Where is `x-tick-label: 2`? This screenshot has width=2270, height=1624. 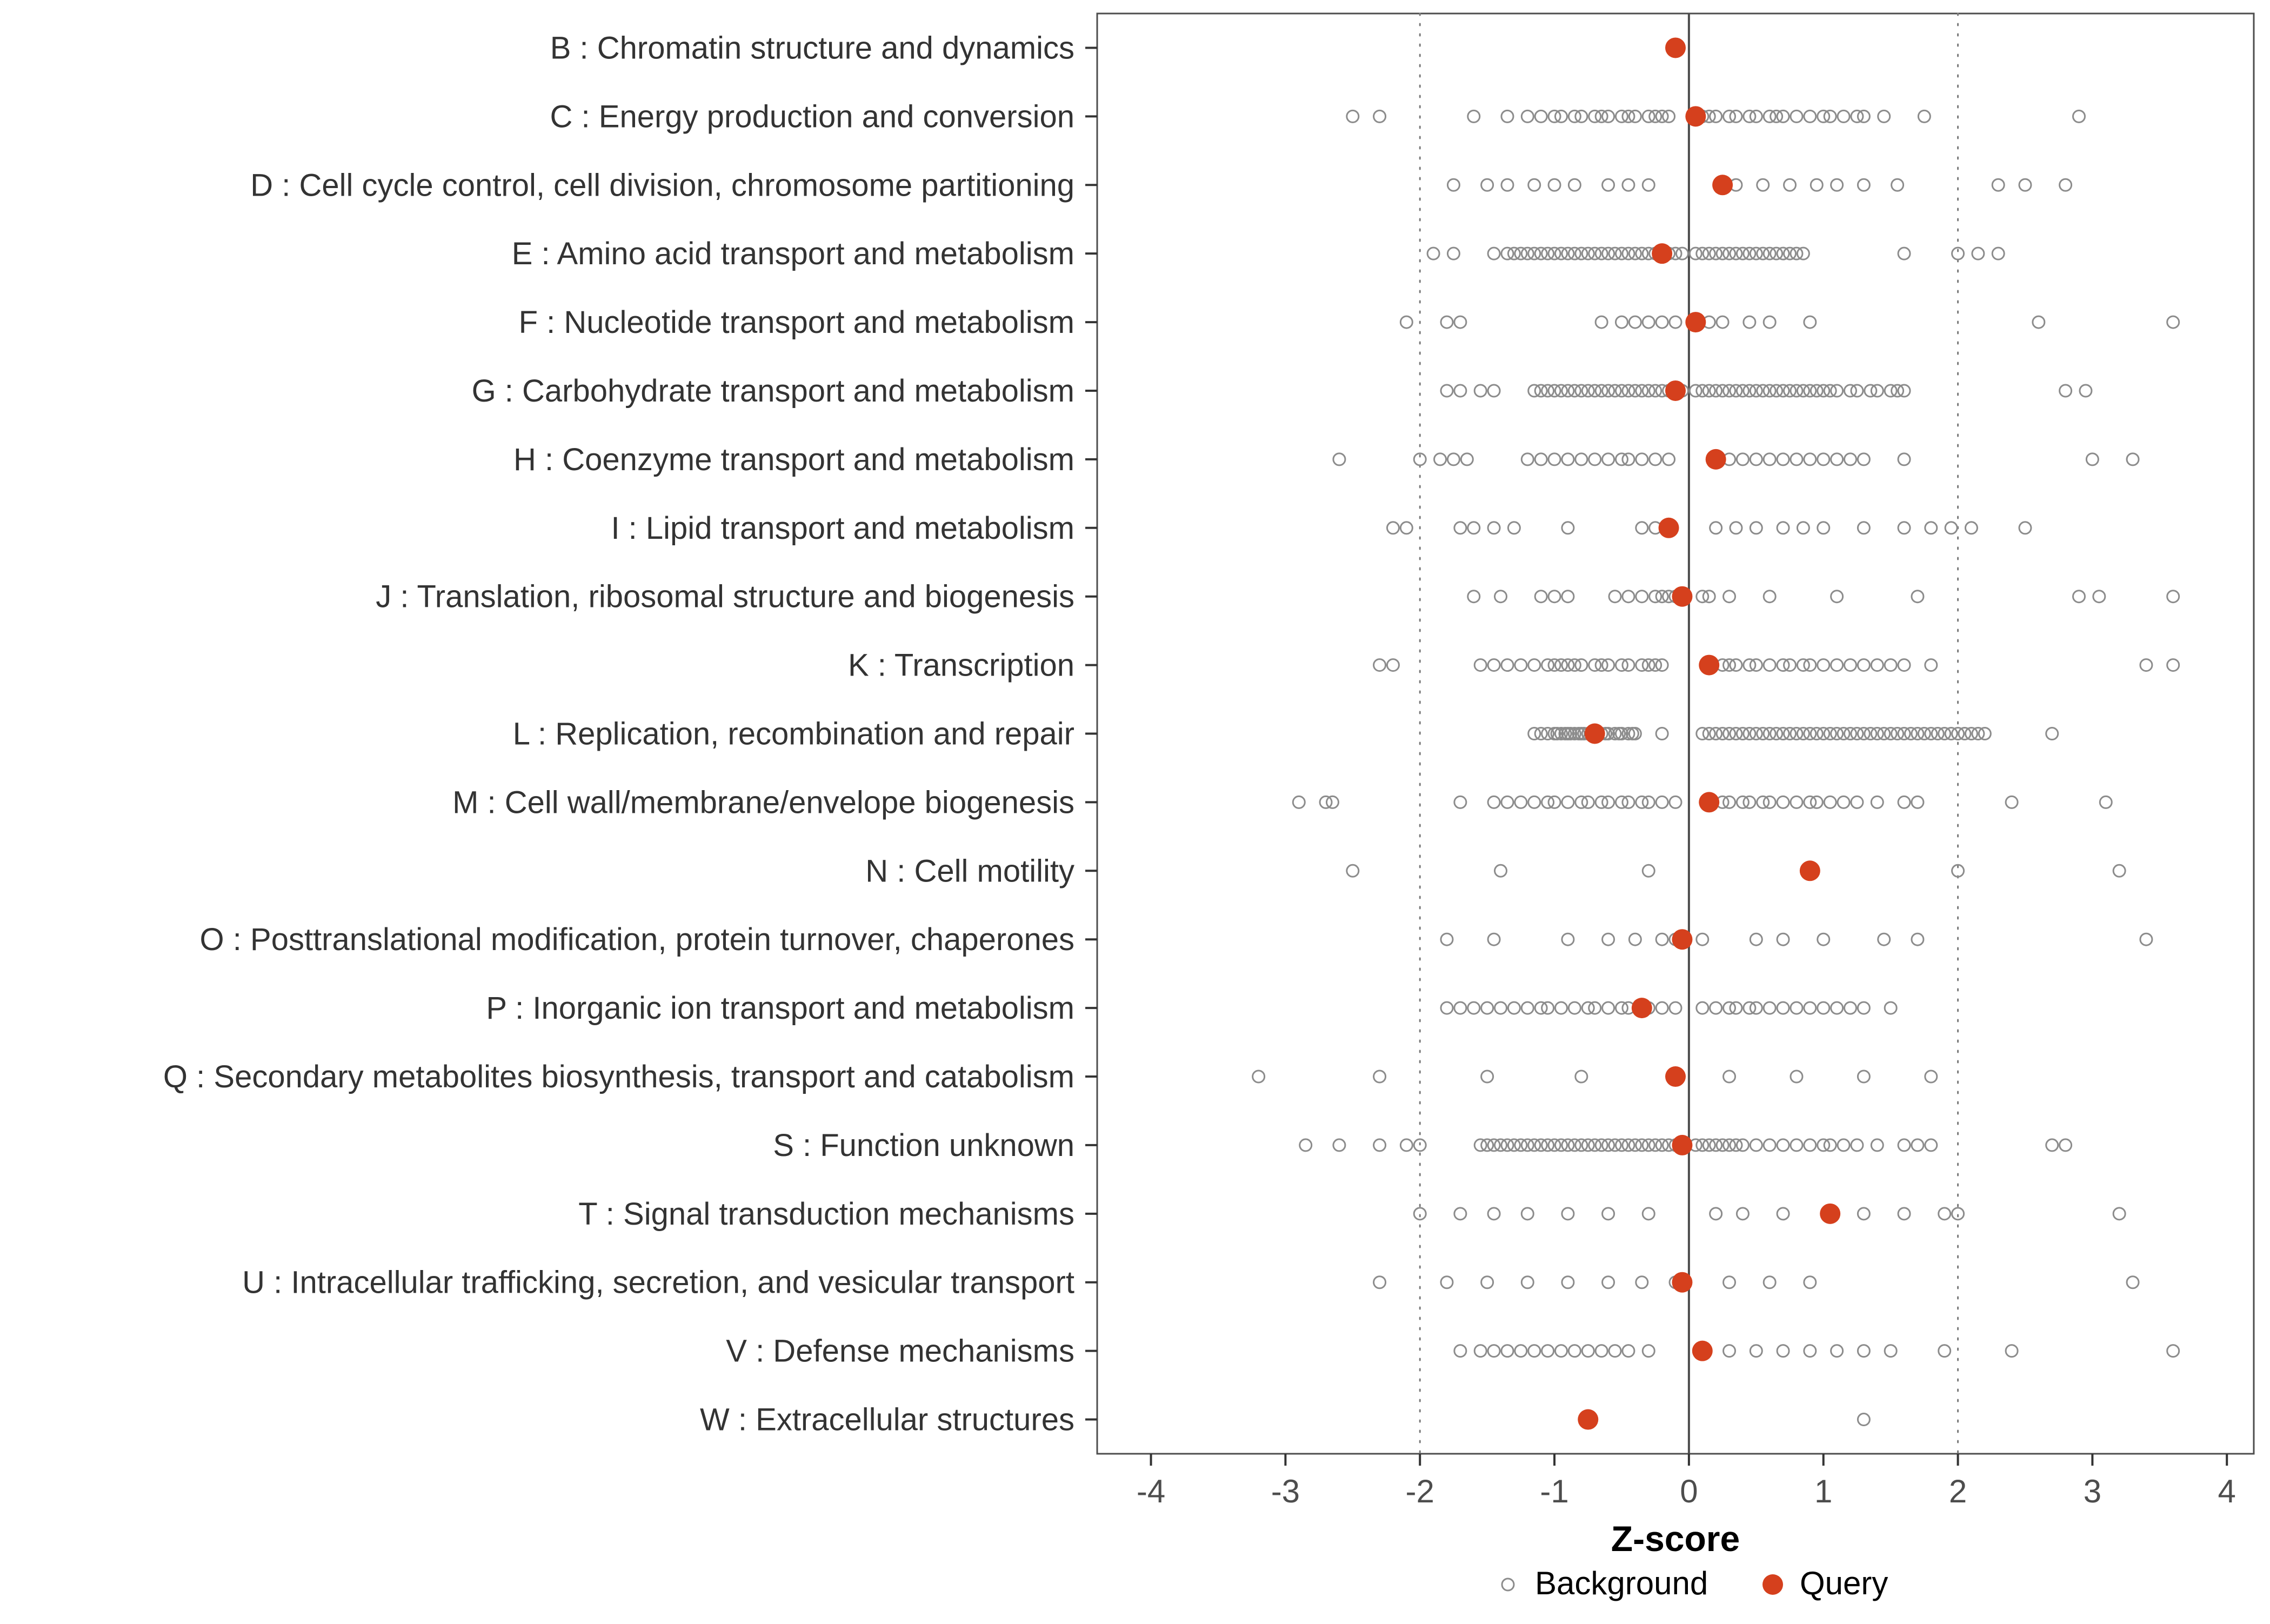
x-tick-label: 2 is located at coordinates (1958, 1491).